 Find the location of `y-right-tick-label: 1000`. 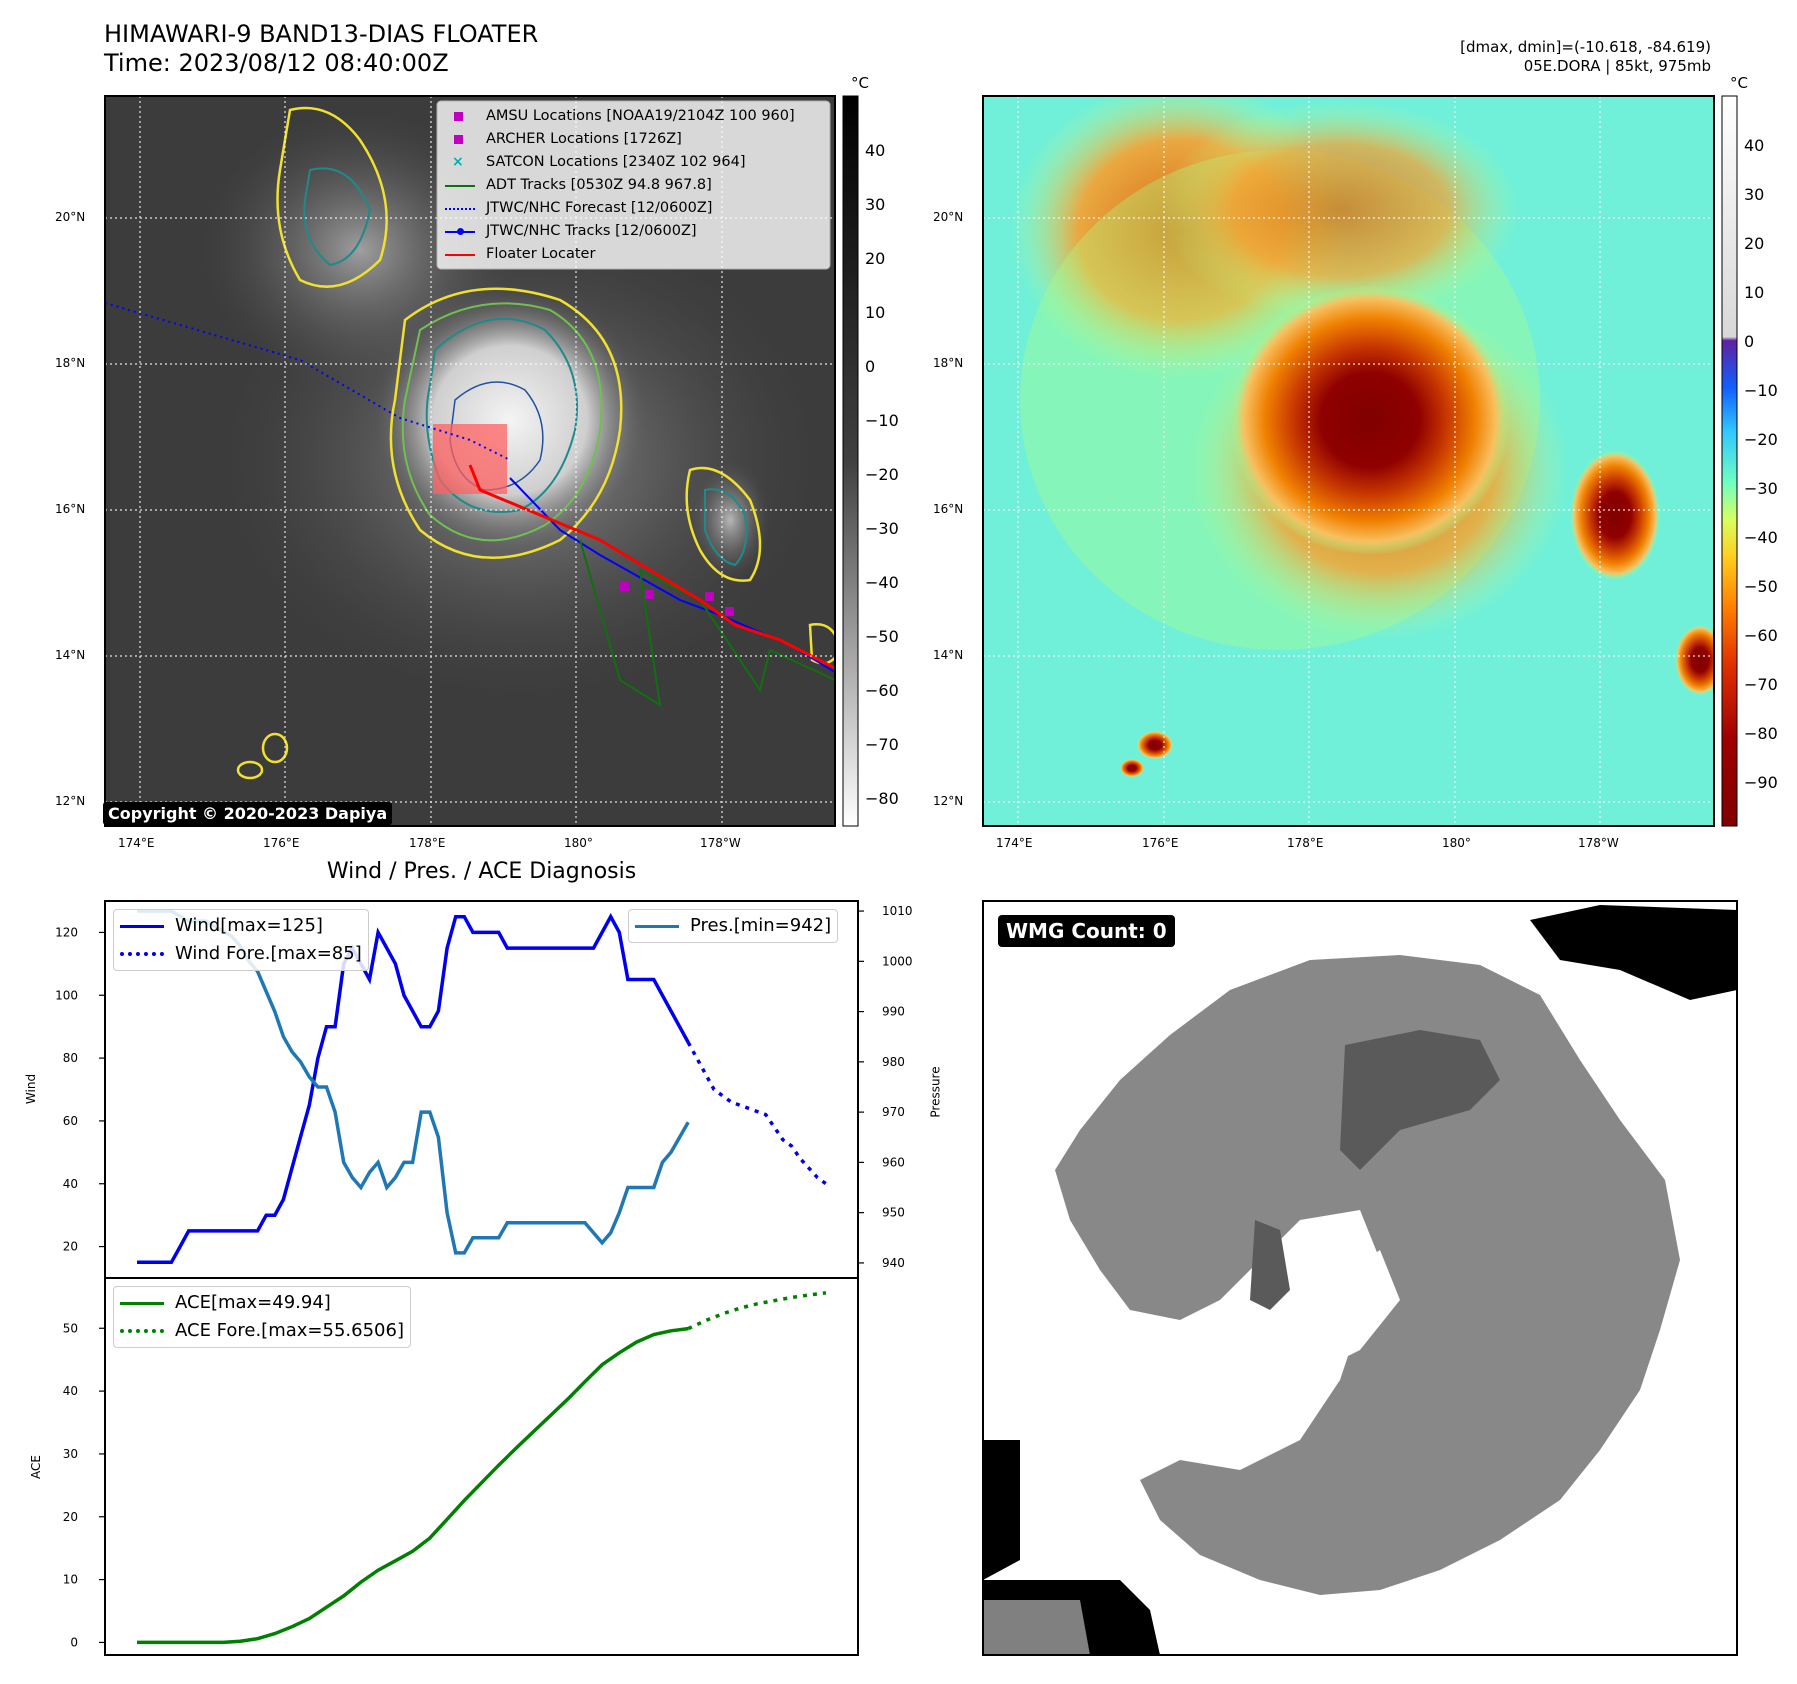

y-right-tick-label: 1000 is located at coordinates (897, 961).